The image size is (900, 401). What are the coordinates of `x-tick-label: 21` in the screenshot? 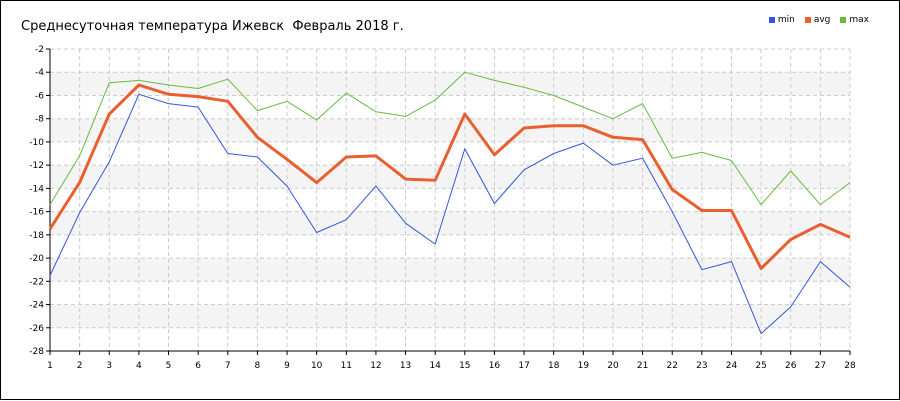 It's located at (642, 366).